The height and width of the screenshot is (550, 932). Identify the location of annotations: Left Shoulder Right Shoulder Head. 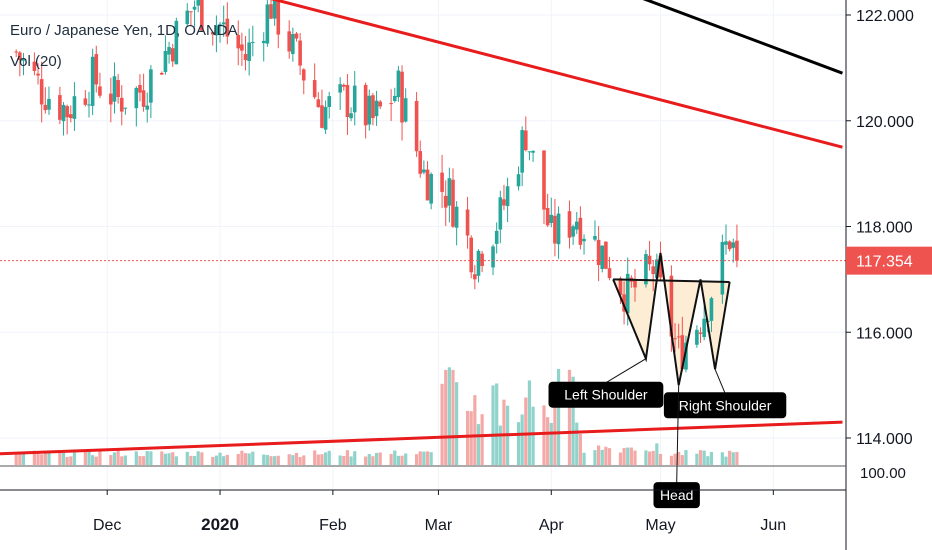
(667, 433).